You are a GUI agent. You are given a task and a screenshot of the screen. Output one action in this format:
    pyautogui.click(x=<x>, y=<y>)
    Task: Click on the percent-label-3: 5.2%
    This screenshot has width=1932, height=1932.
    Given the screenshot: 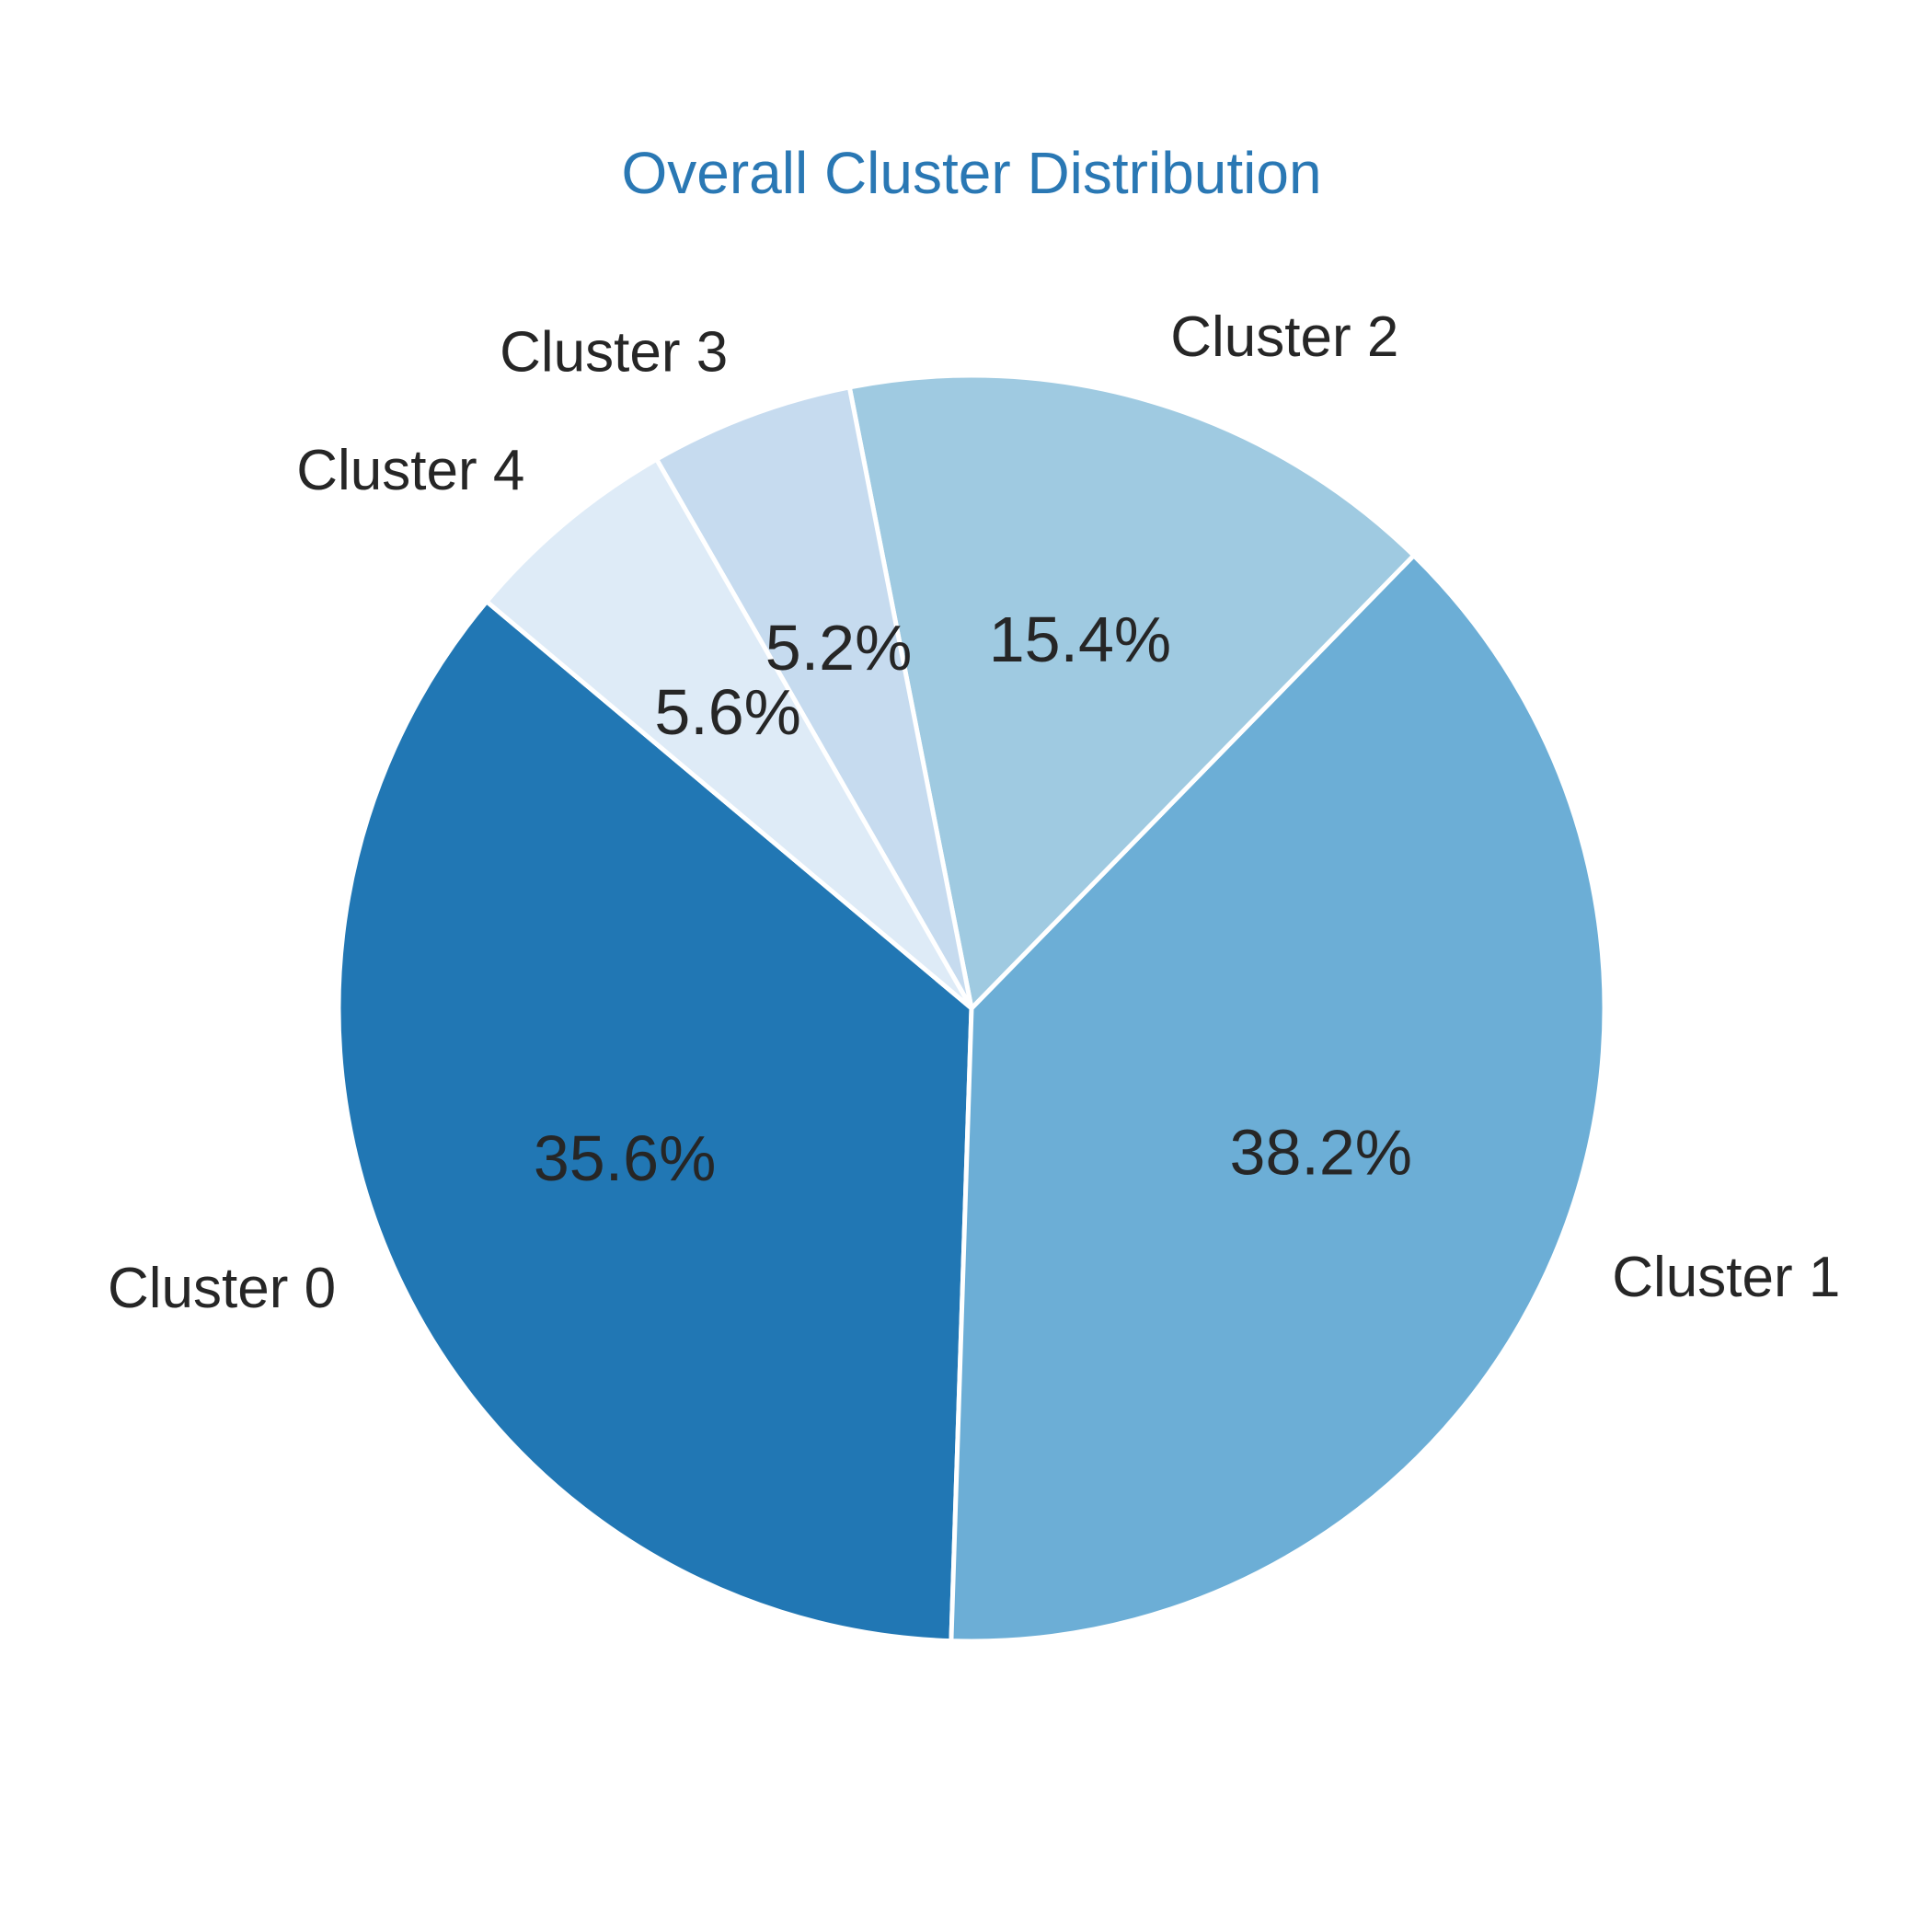 What is the action you would take?
    pyautogui.click(x=839, y=648)
    